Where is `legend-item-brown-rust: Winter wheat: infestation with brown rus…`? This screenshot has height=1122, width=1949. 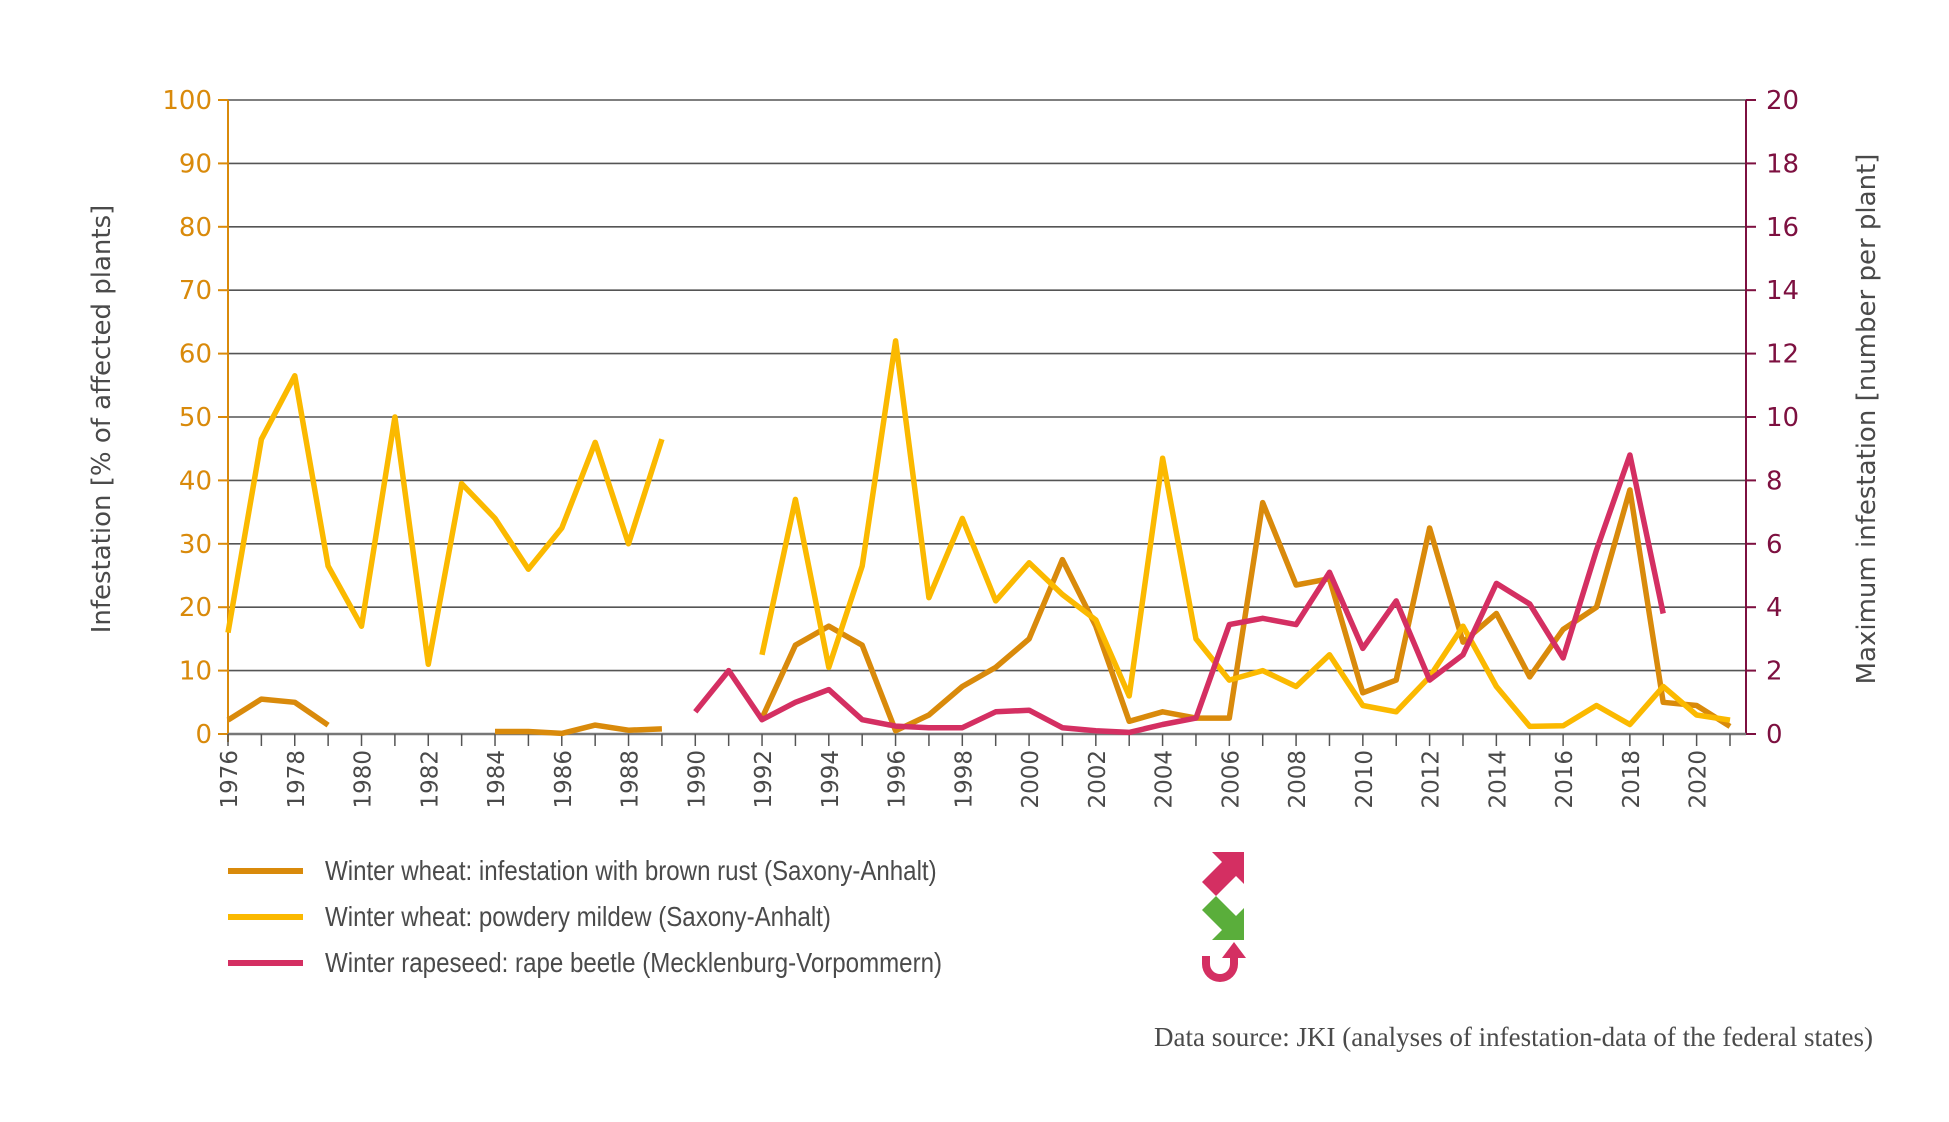 legend-item-brown-rust: Winter wheat: infestation with brown rus… is located at coordinates (635, 871).